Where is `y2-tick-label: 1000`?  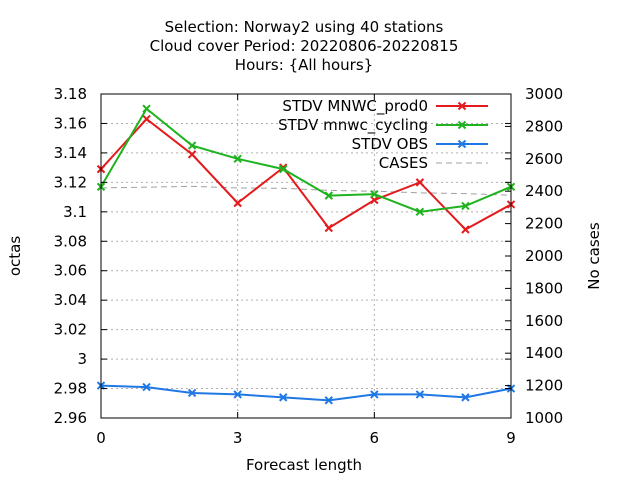 y2-tick-label: 1000 is located at coordinates (544, 418).